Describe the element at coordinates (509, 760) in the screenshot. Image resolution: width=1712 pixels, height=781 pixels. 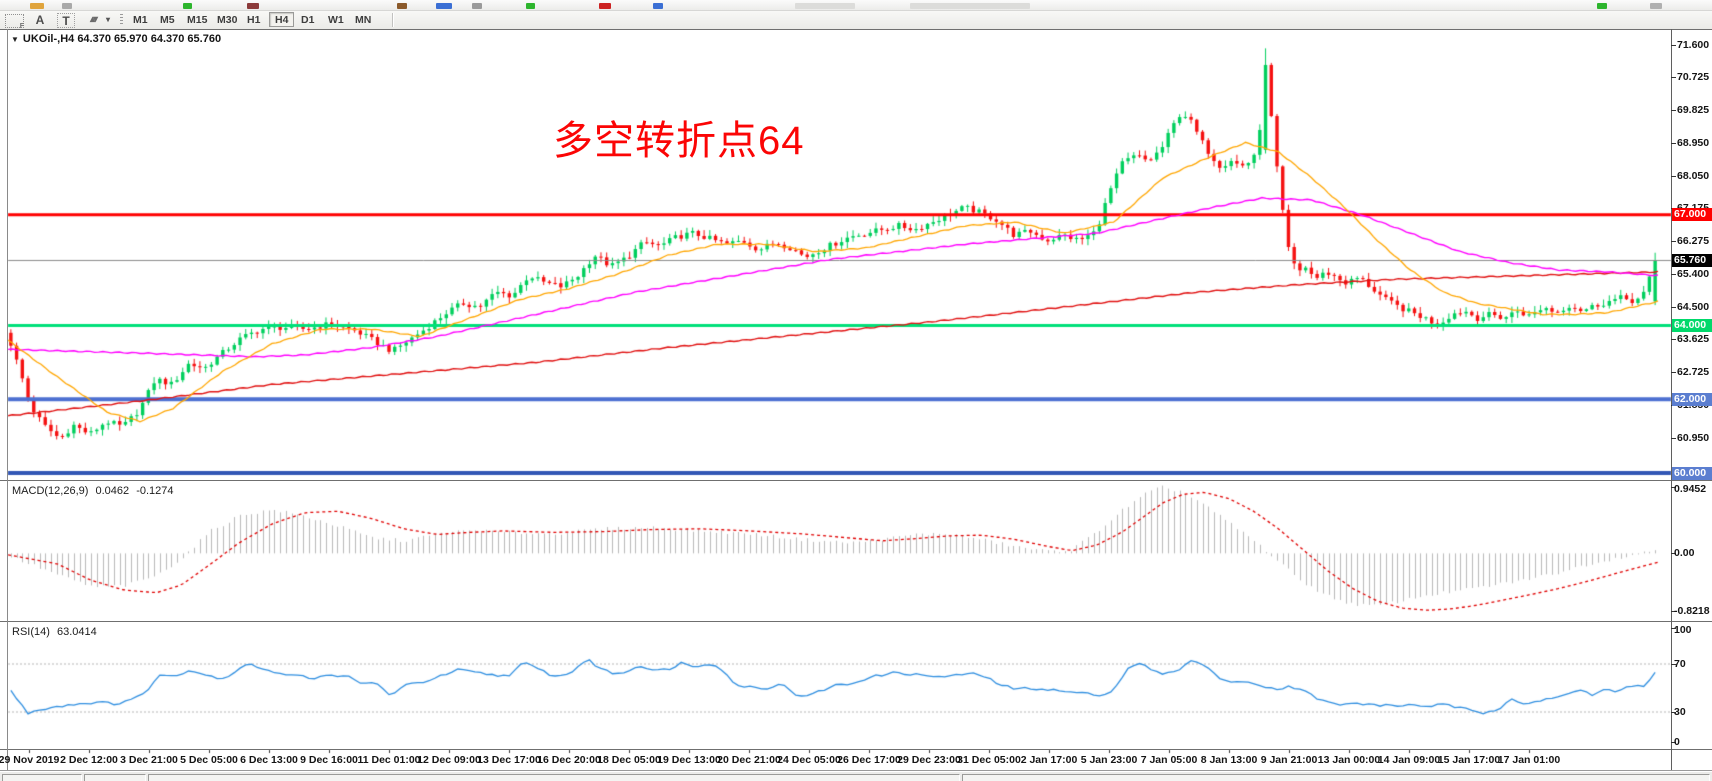
I see `time-axis-label: 13 Dec 17:00` at that location.